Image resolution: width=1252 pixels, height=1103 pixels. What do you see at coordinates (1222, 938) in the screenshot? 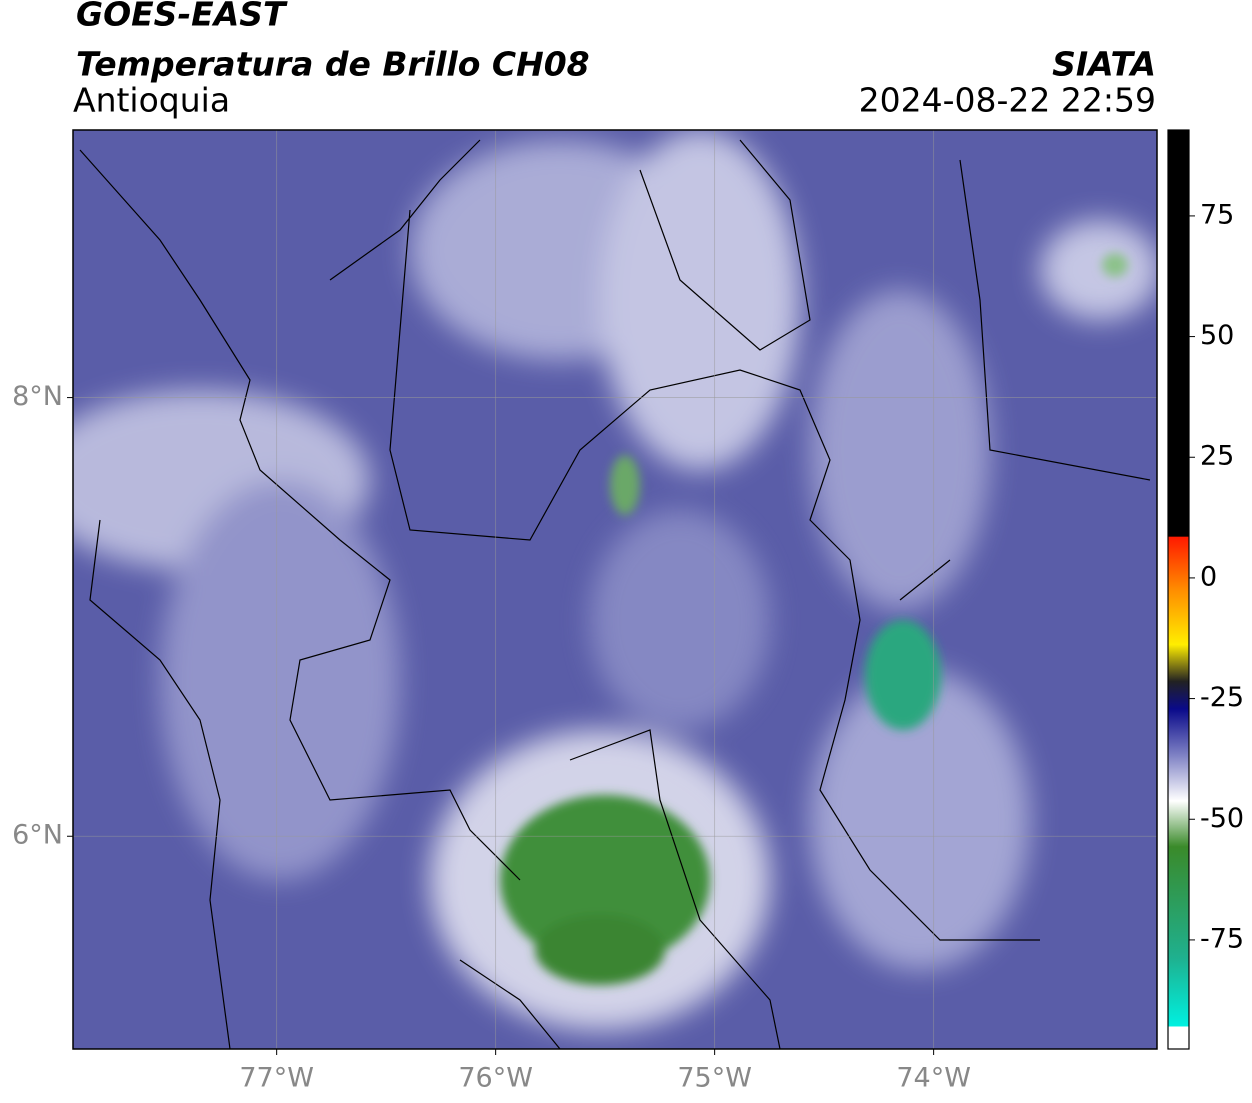
I see `colorbar-tick-label: -75` at bounding box center [1222, 938].